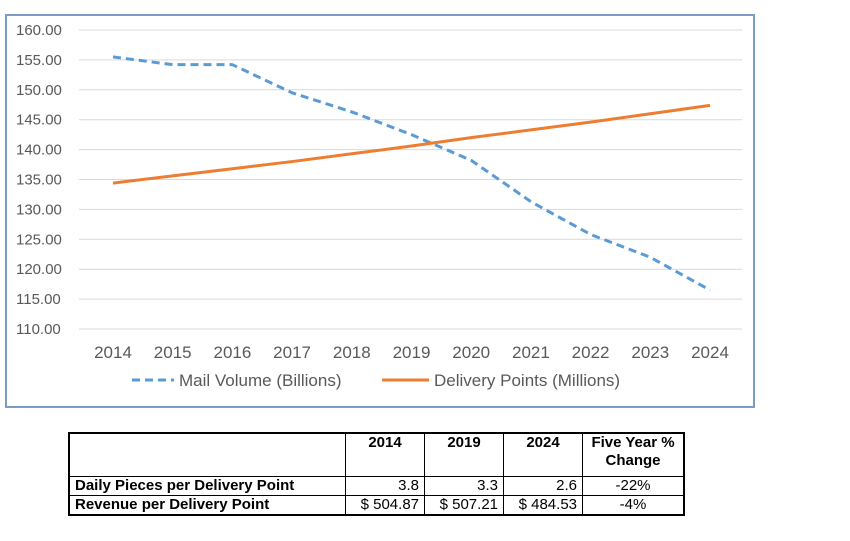 The image size is (850, 541). What do you see at coordinates (385, 486) in the screenshot?
I see `table-cell: 3.8` at bounding box center [385, 486].